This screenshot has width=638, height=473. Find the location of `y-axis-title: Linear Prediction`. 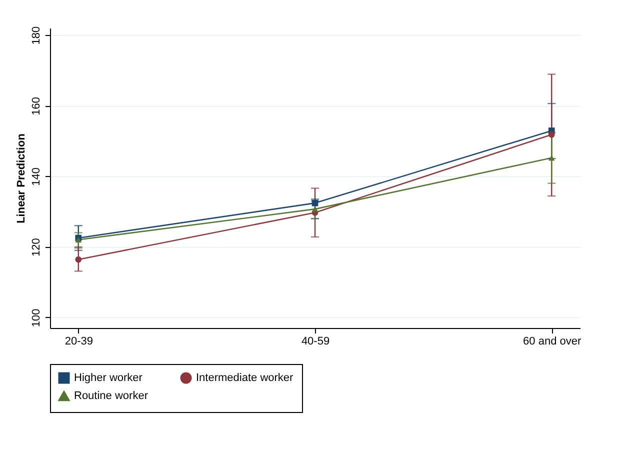

y-axis-title: Linear Prediction is located at coordinates (22, 178).